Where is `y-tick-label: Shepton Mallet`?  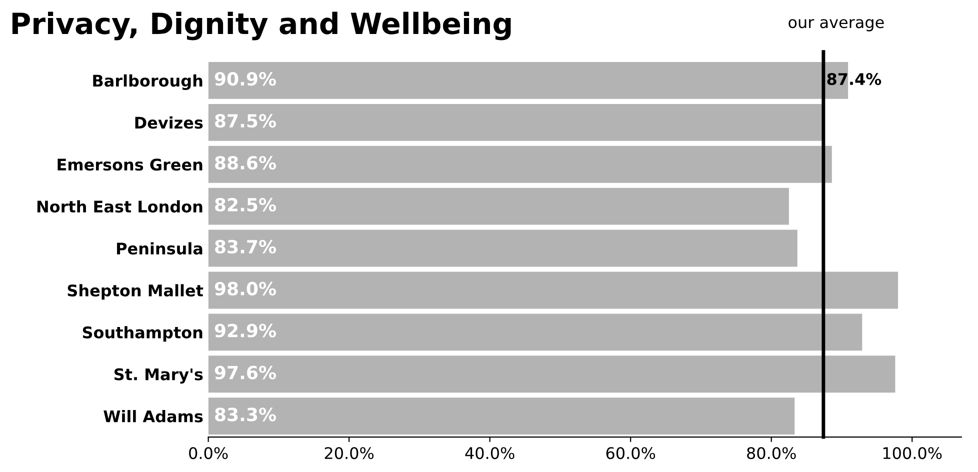
y-tick-label: Shepton Mallet is located at coordinates (136, 292).